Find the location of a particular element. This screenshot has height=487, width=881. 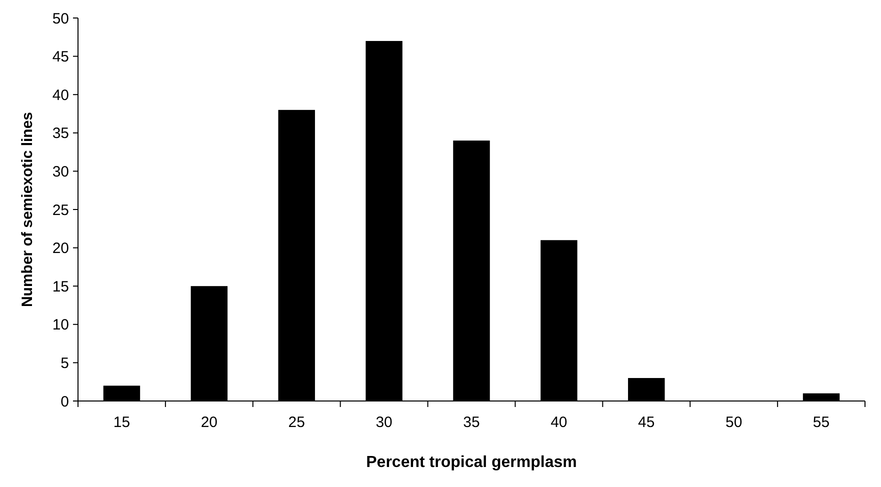

y-tick-label: 45 is located at coordinates (60, 57).